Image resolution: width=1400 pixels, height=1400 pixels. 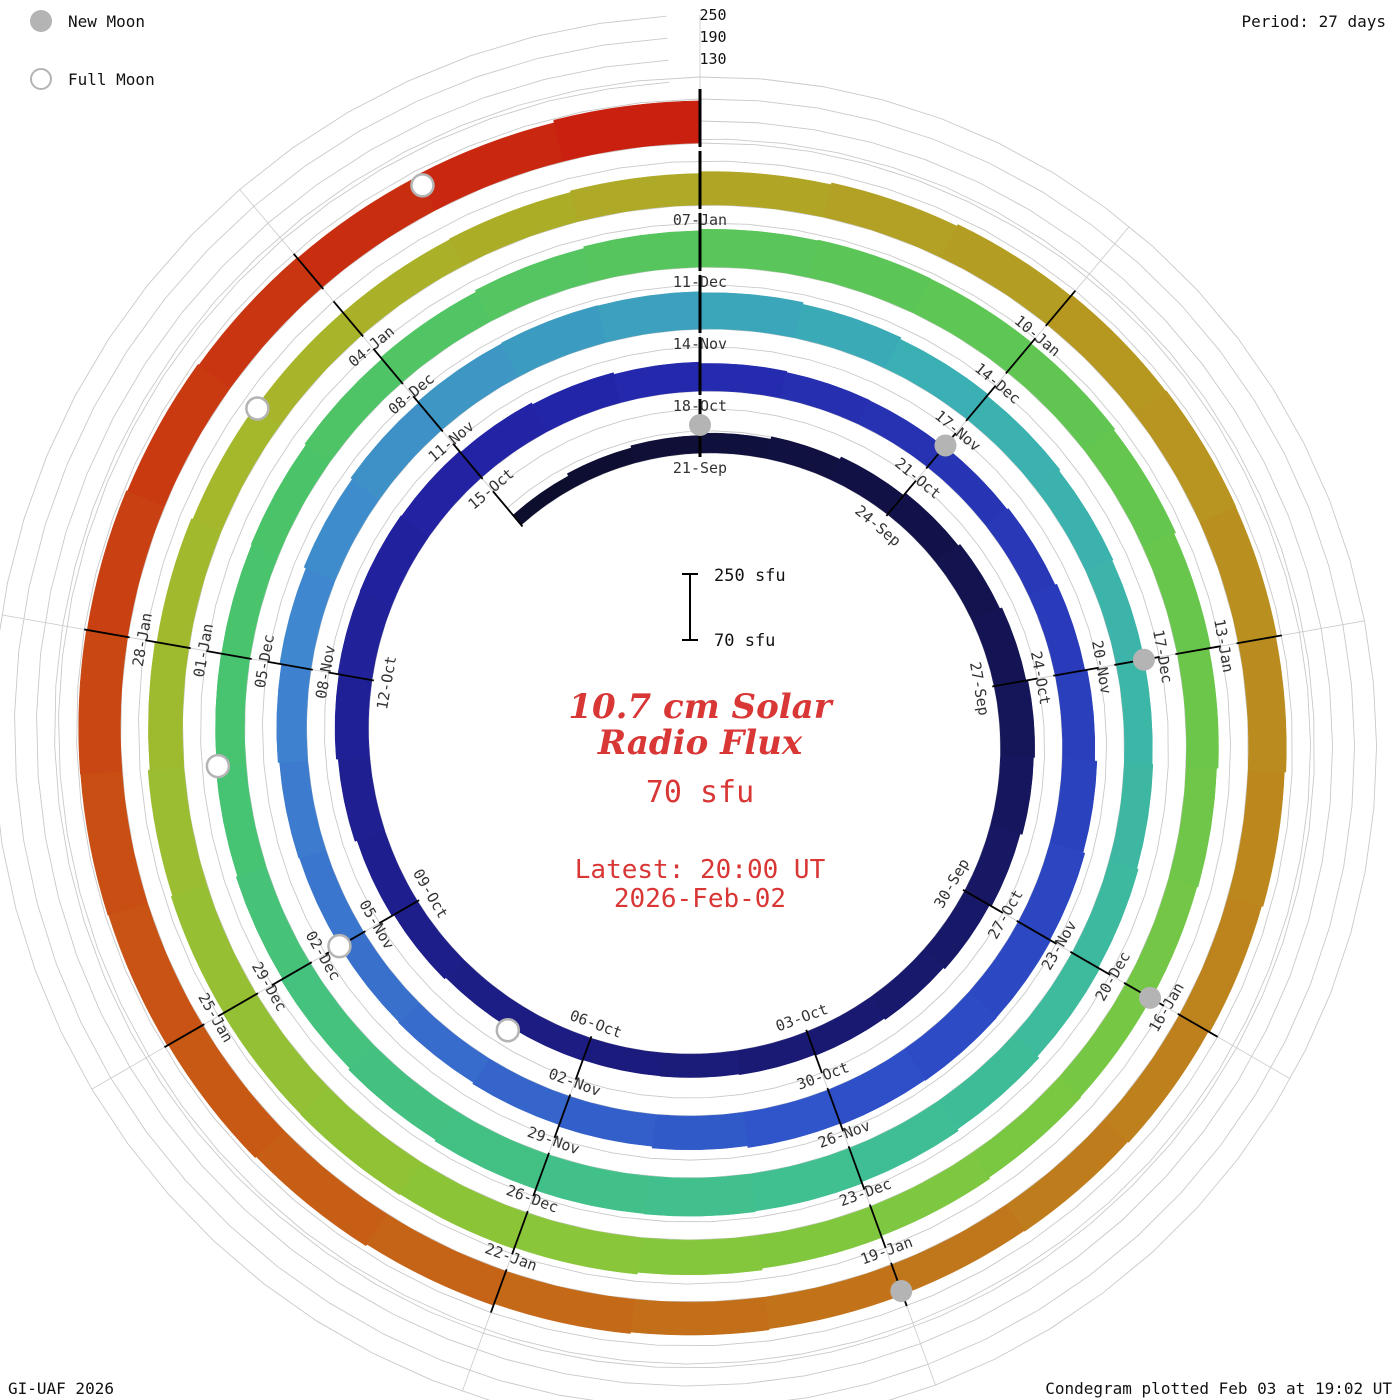 What do you see at coordinates (700, 870) in the screenshot?
I see `latest-time: Latest: 20:00 UT` at bounding box center [700, 870].